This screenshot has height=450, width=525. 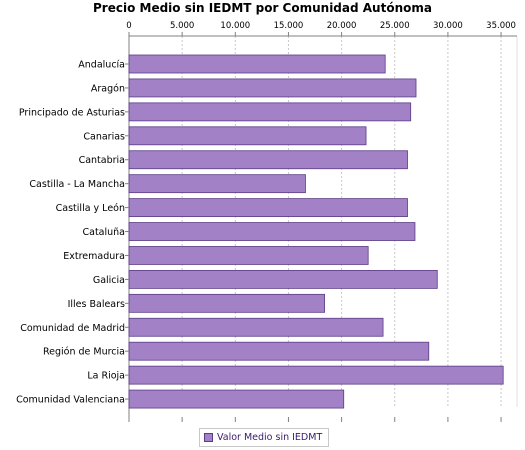 I want to click on category-label: Cataluña, so click(x=103, y=232).